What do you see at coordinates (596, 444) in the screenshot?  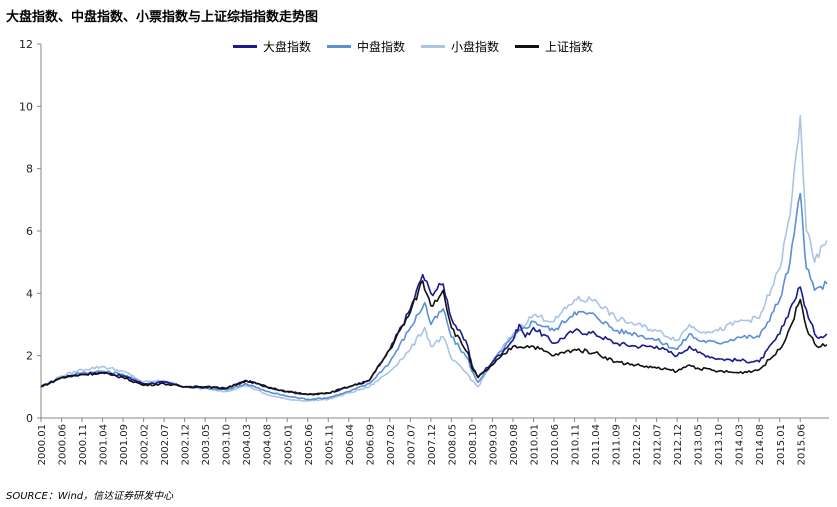 I see `x-tick-label: 2011.04` at bounding box center [596, 444].